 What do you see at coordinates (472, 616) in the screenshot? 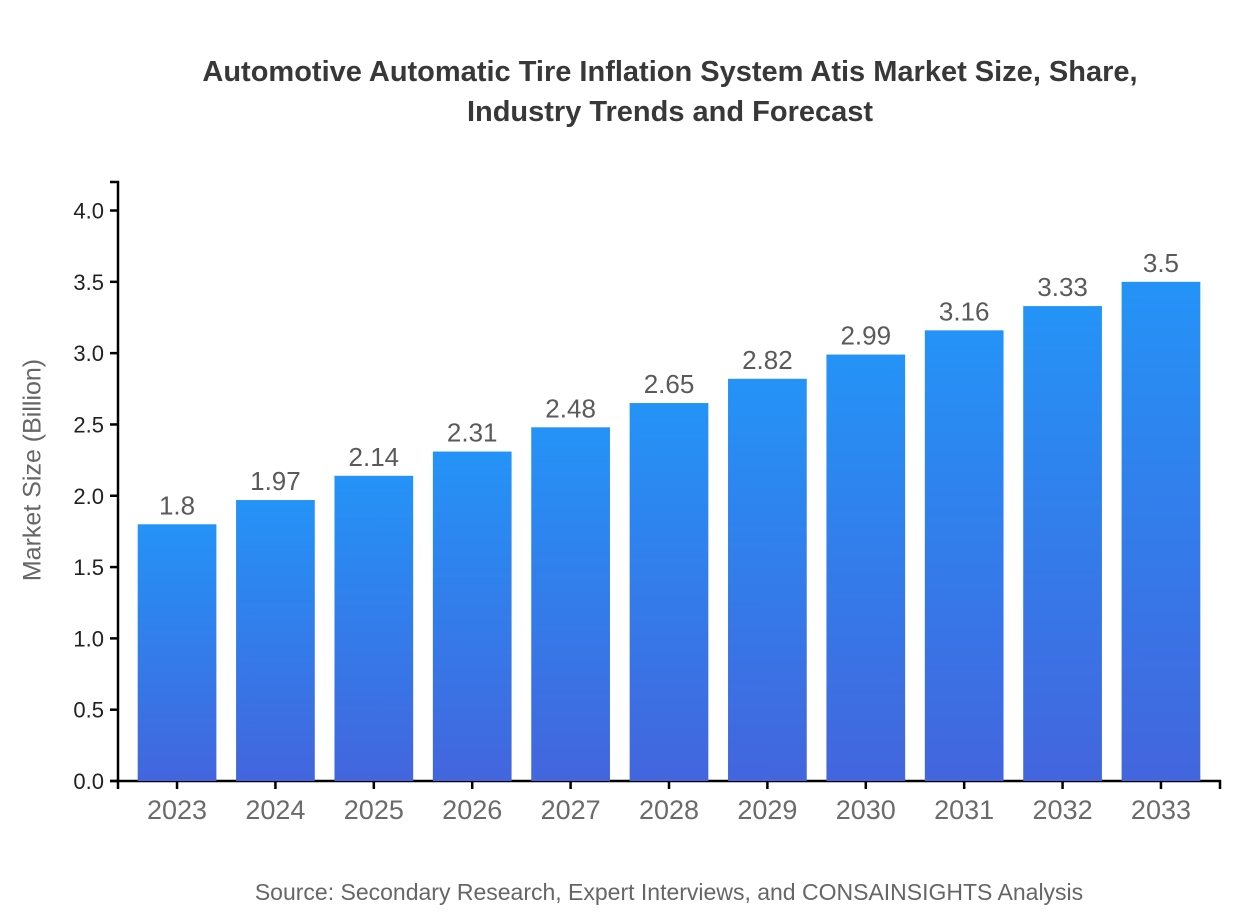
I see `bar-2026` at bounding box center [472, 616].